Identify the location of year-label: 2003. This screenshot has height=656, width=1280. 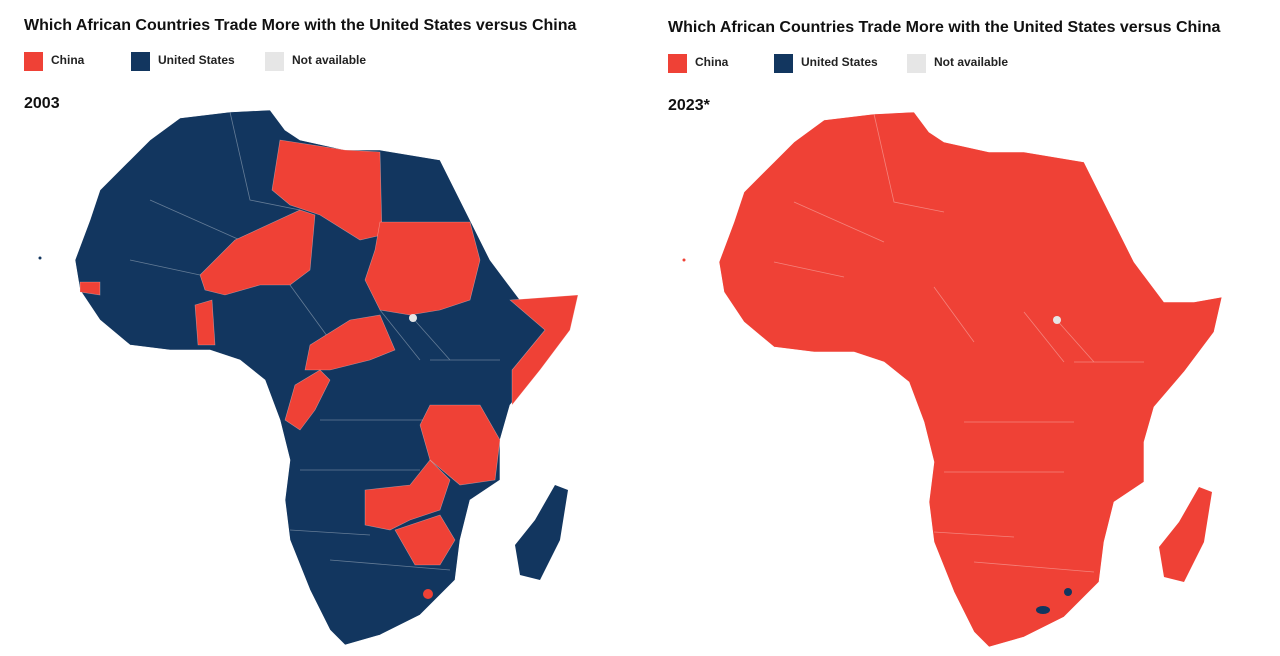
(42, 103).